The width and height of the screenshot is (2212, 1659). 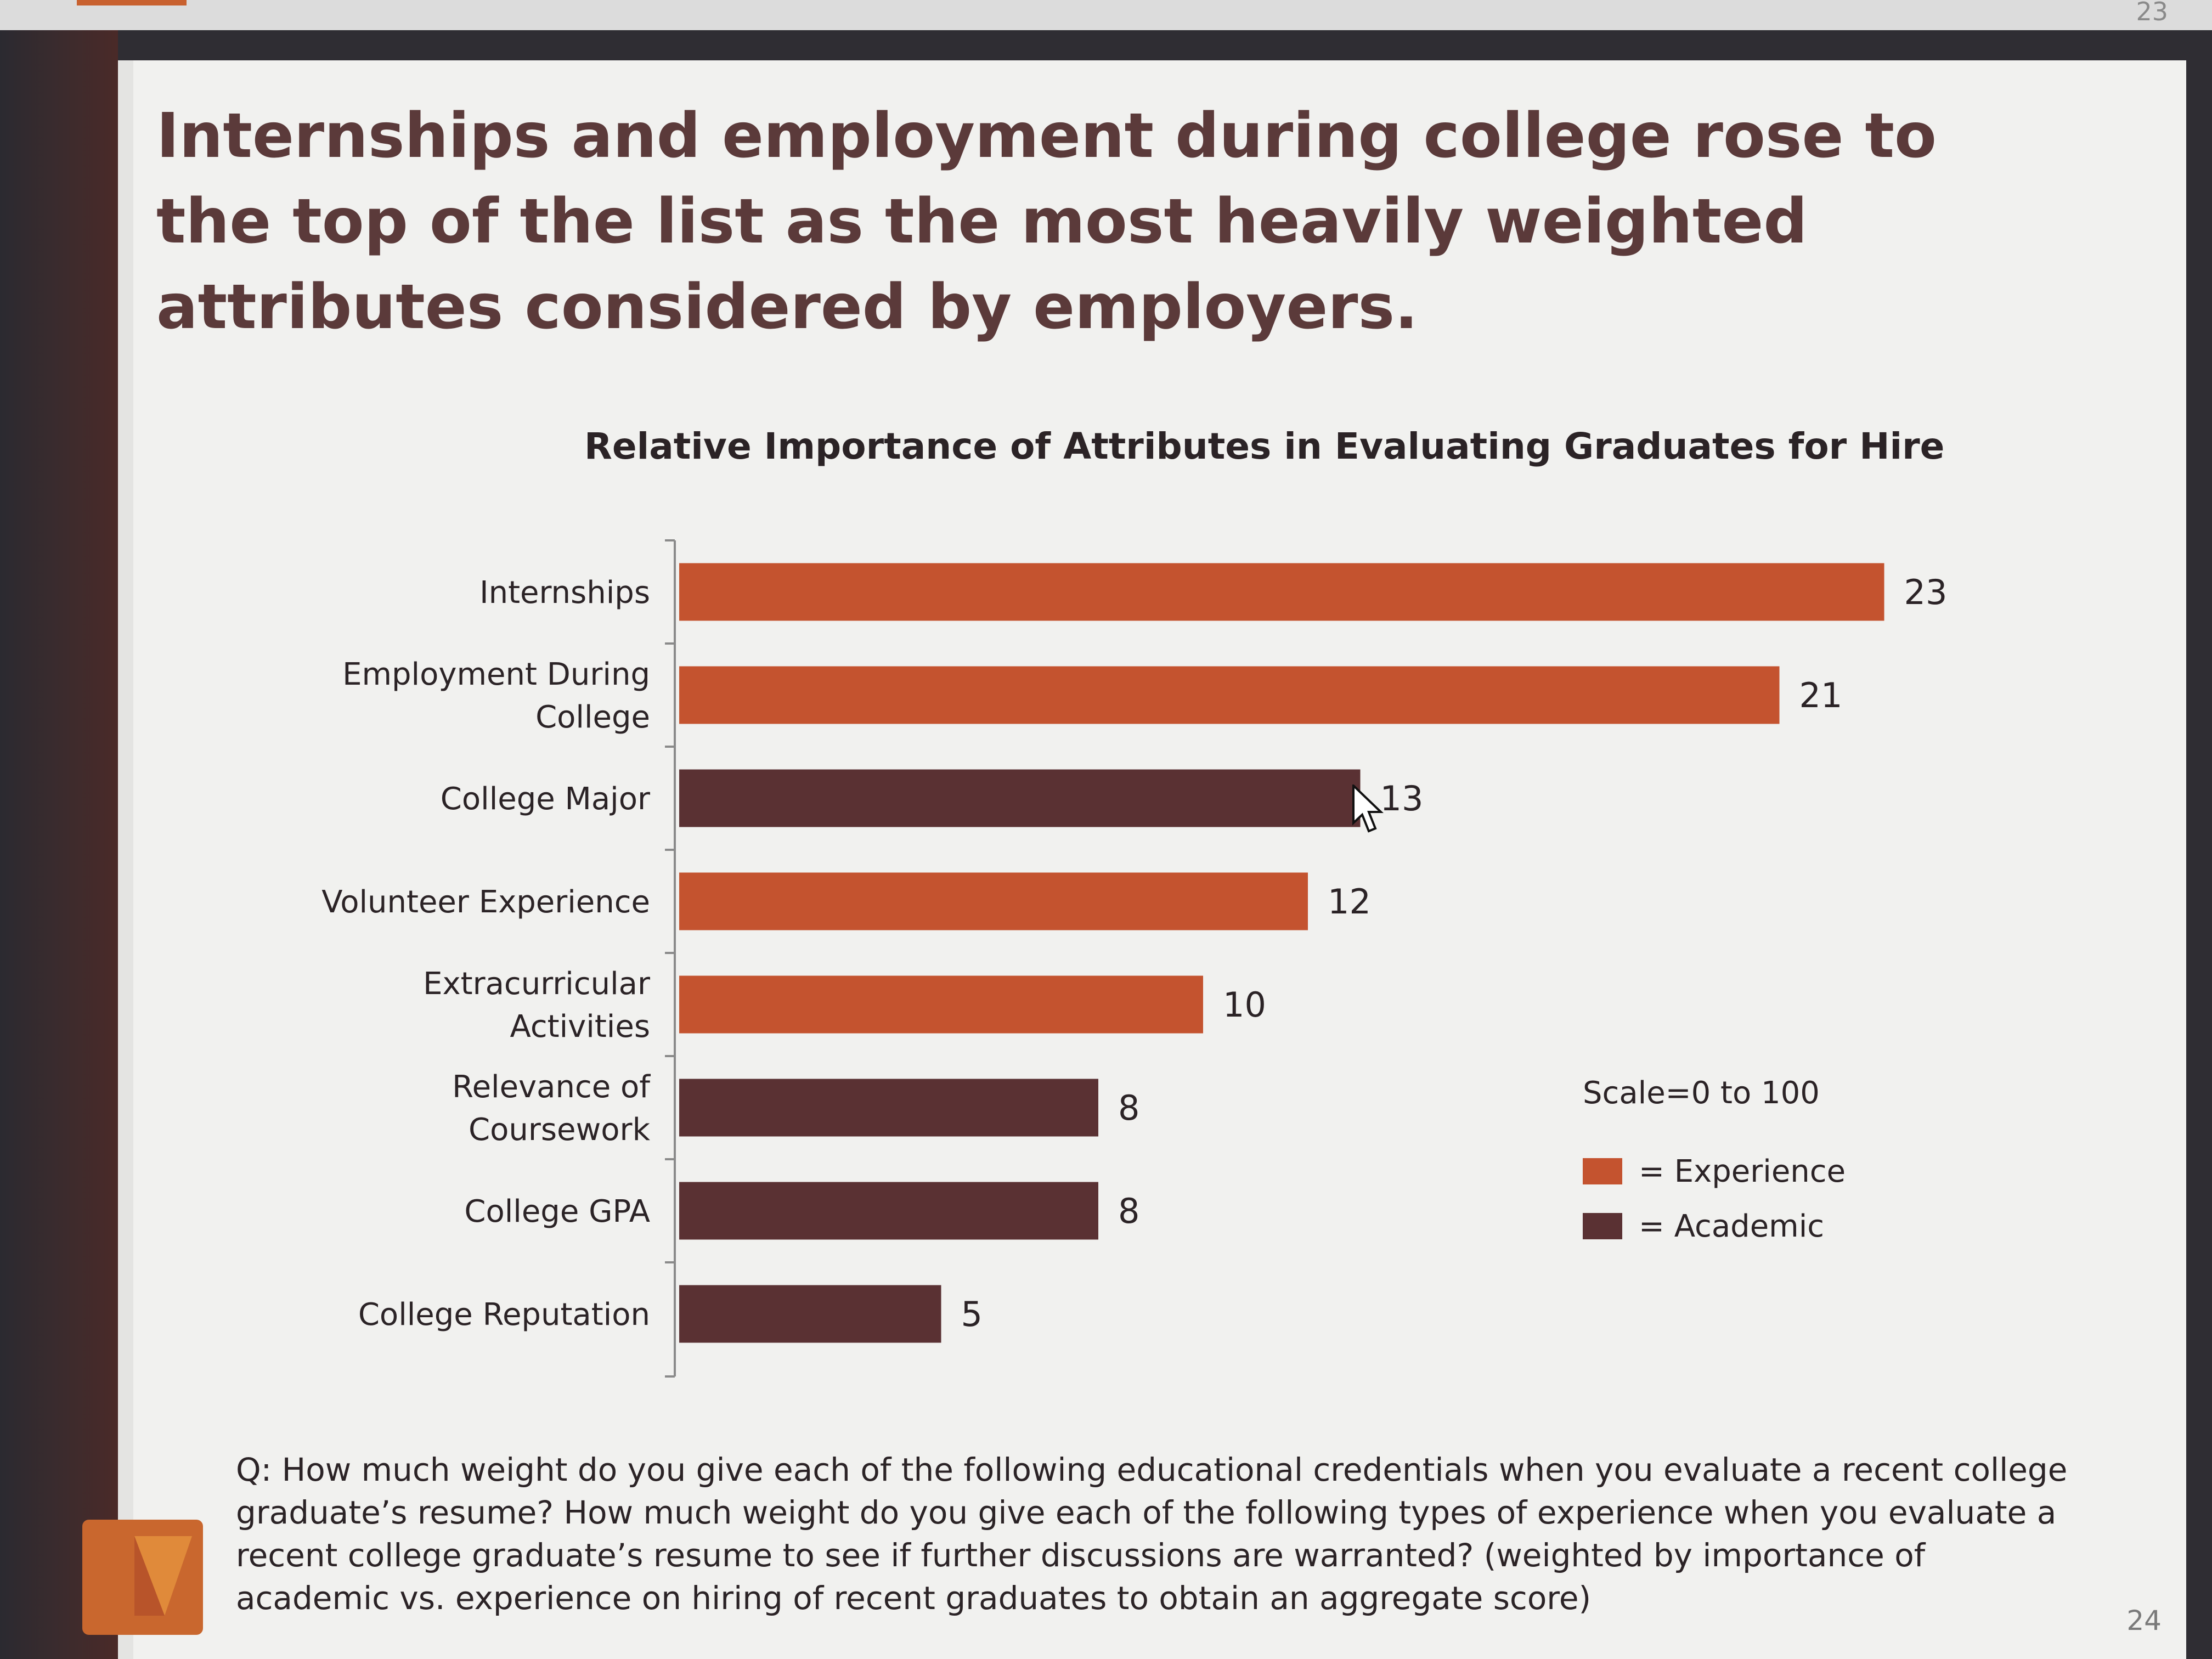 I want to click on category-label-2: College Major, so click(x=546, y=799).